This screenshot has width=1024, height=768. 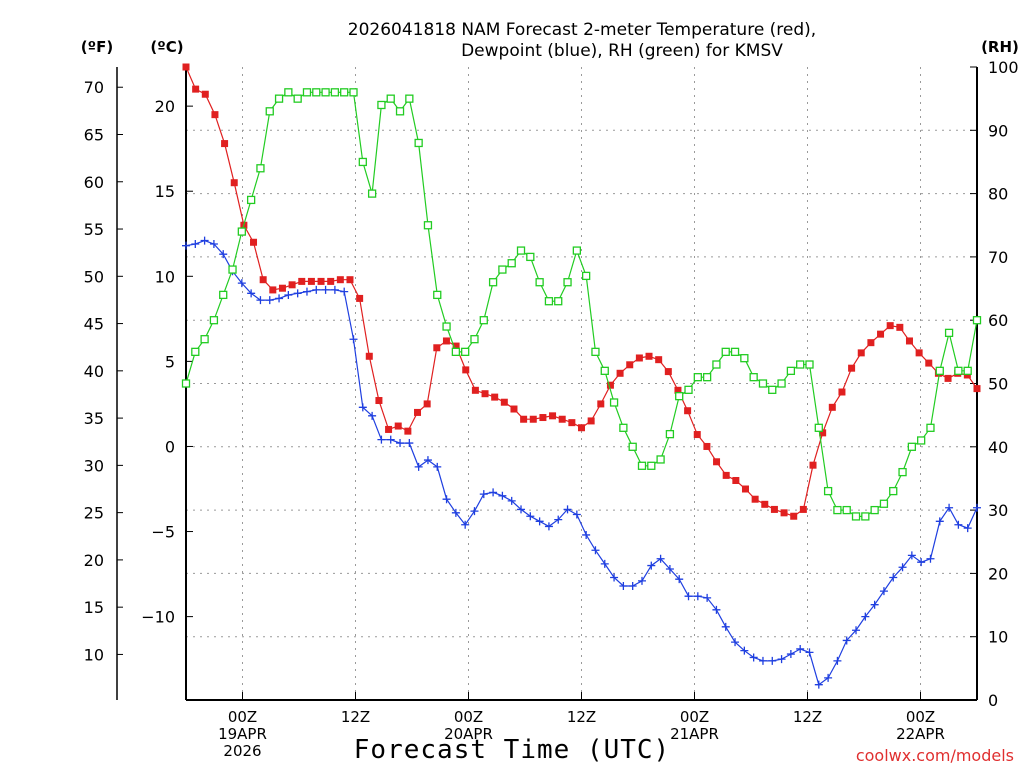 What do you see at coordinates (998, 637) in the screenshot?
I see `rh-tick-label: 10` at bounding box center [998, 637].